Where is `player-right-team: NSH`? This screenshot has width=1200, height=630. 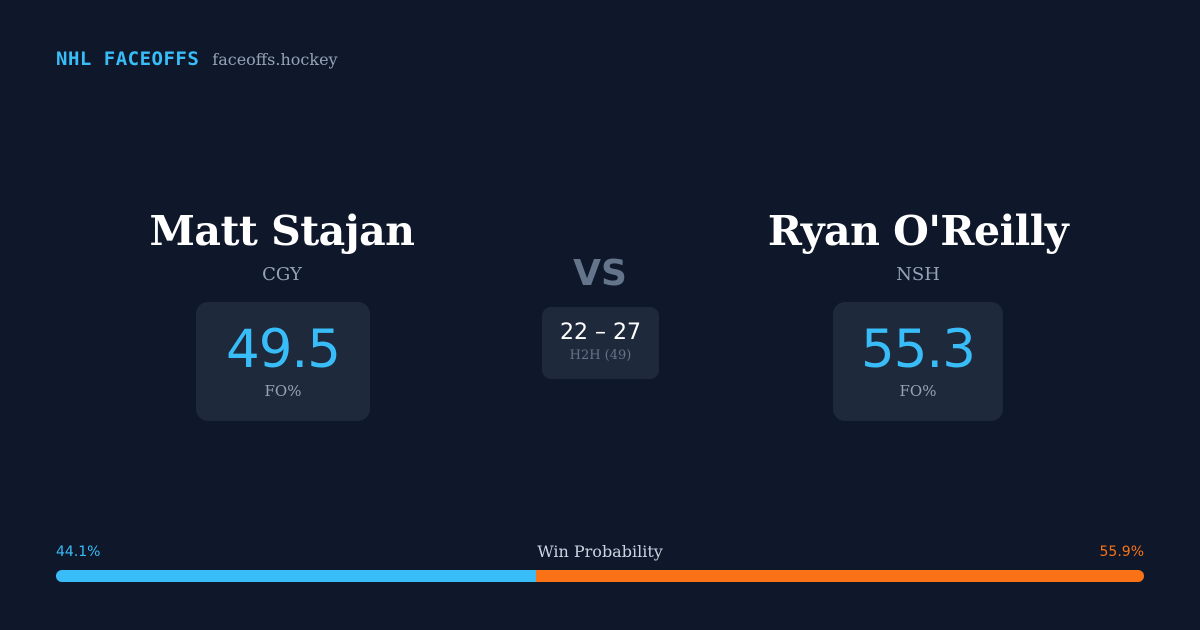 player-right-team: NSH is located at coordinates (918, 274).